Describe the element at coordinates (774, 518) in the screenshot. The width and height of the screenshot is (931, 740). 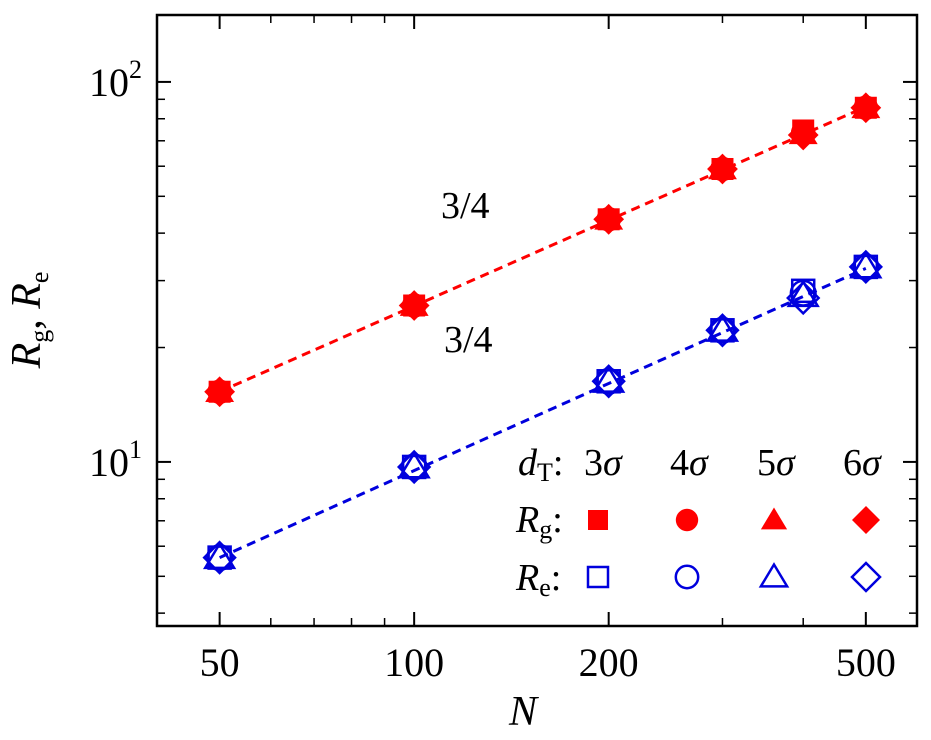
I see `legend-marker-rg-triangle` at that location.